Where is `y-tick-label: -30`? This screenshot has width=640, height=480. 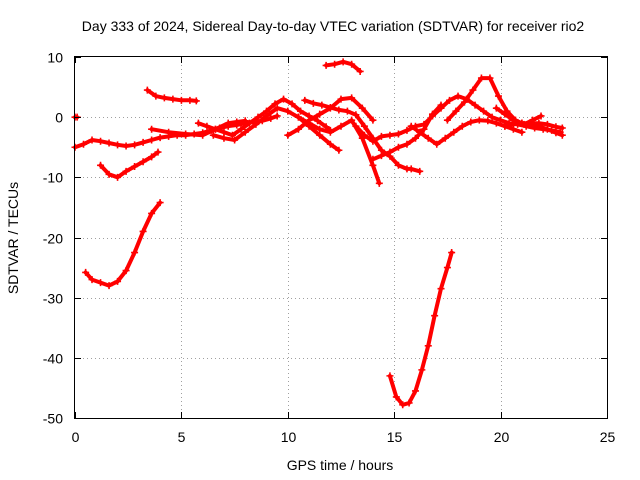 y-tick-label: -30 is located at coordinates (53, 299).